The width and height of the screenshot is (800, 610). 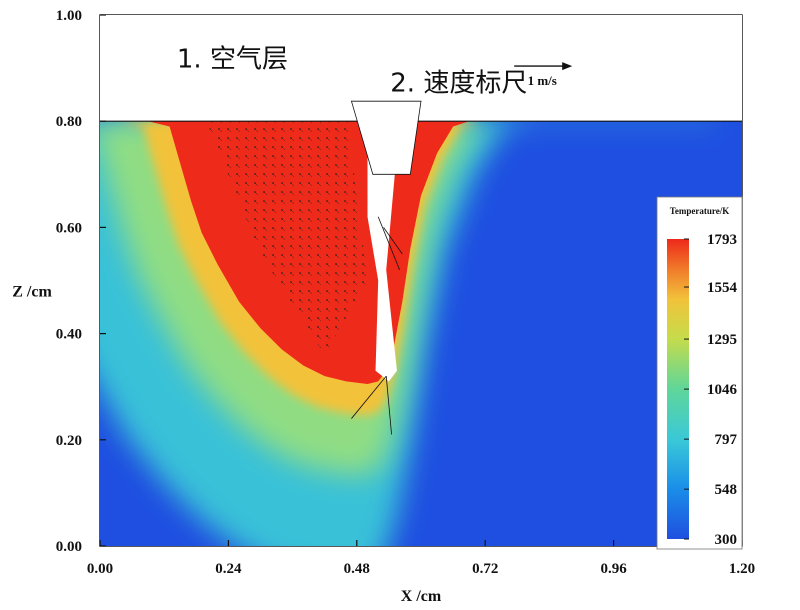 I want to click on colorbar-ticks: 1793 1554 1295 1046 797 548 300, so click(x=711, y=390).